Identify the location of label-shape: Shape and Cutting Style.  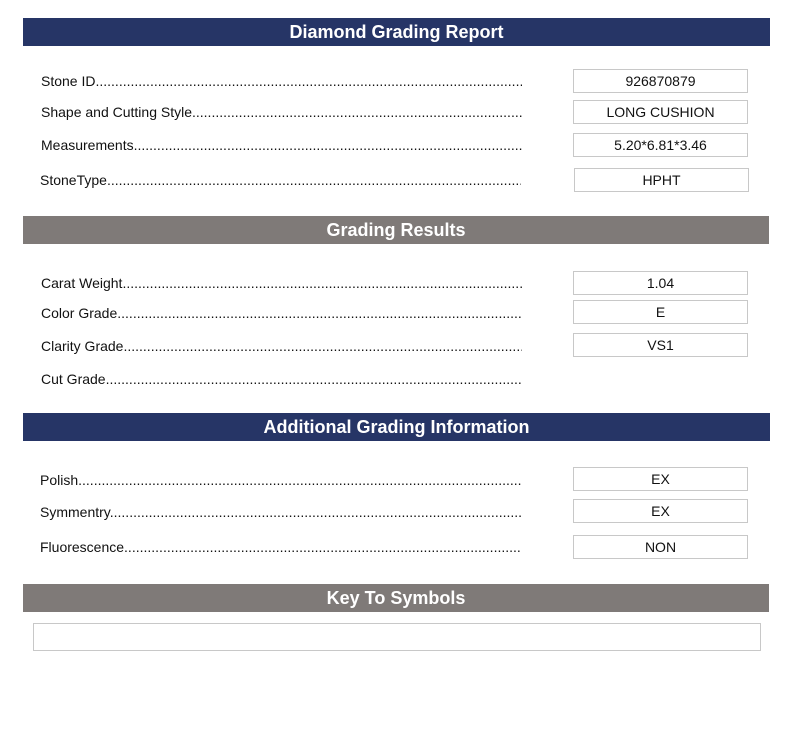
(281, 112).